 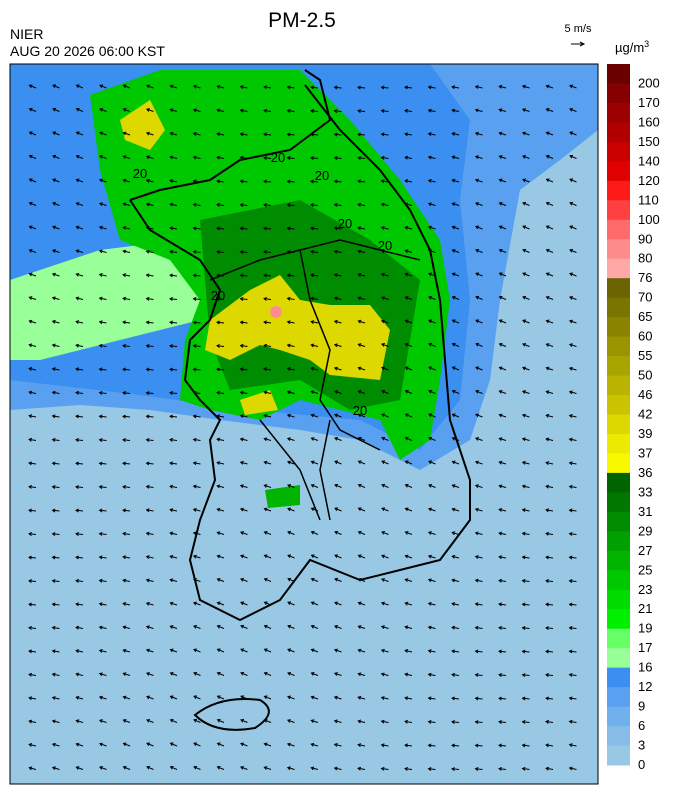 I want to click on colorbar-label: 29, so click(x=645, y=530).